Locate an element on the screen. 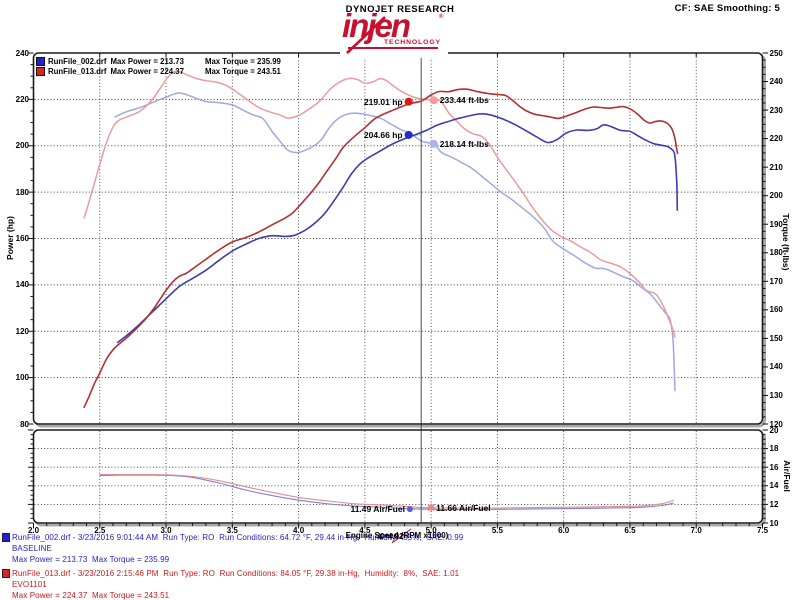  run1_airfuel-curve is located at coordinates (386, 492).